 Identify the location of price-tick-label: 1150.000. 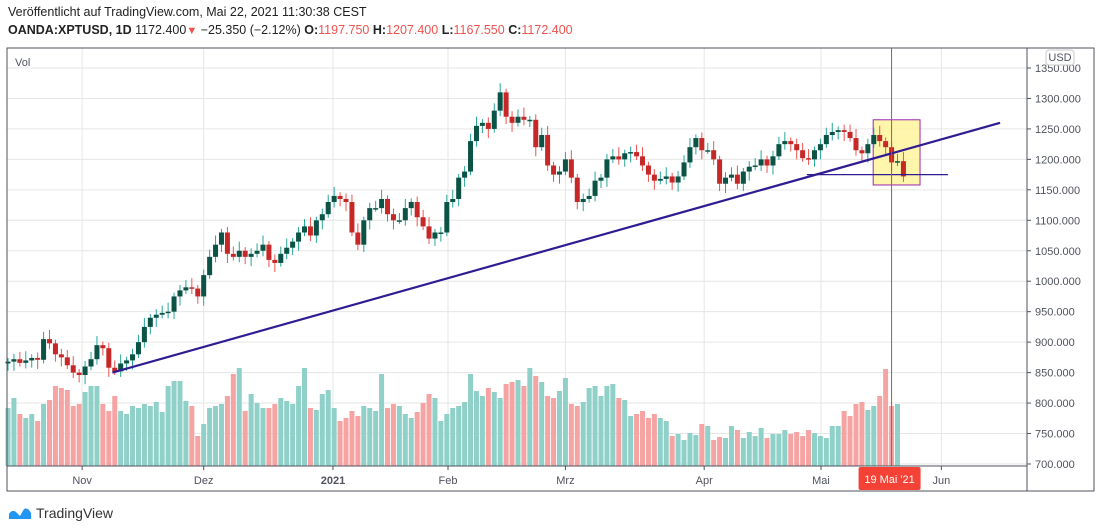
(1057, 191).